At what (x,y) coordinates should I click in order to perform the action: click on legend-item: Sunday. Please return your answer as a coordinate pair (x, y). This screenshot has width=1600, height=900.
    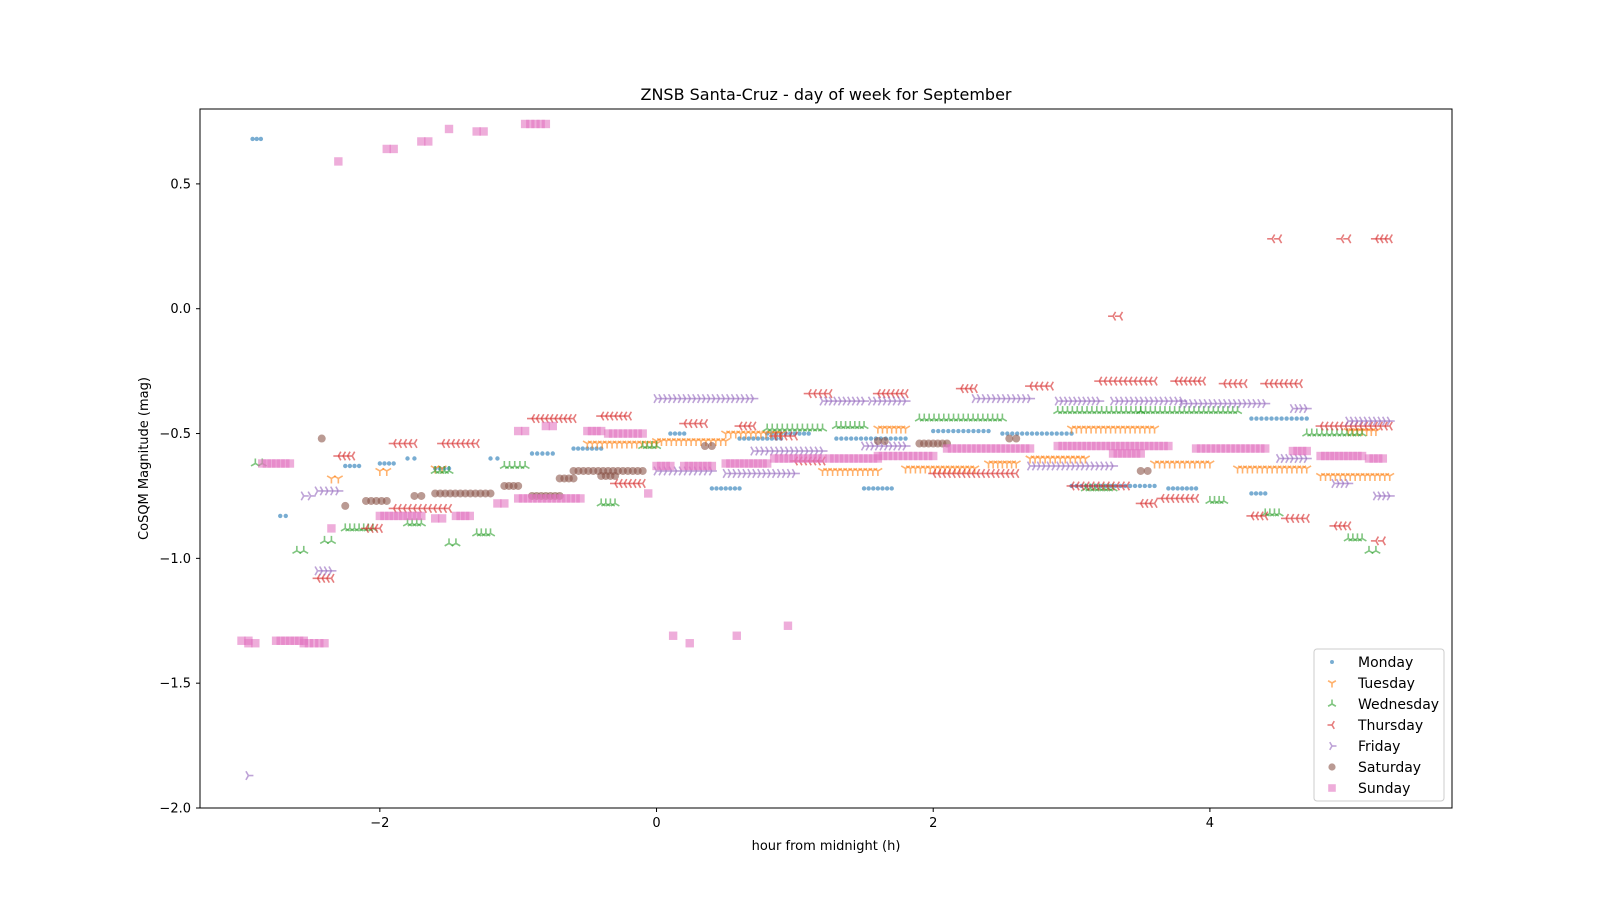
    Looking at the image, I should click on (1369, 789).